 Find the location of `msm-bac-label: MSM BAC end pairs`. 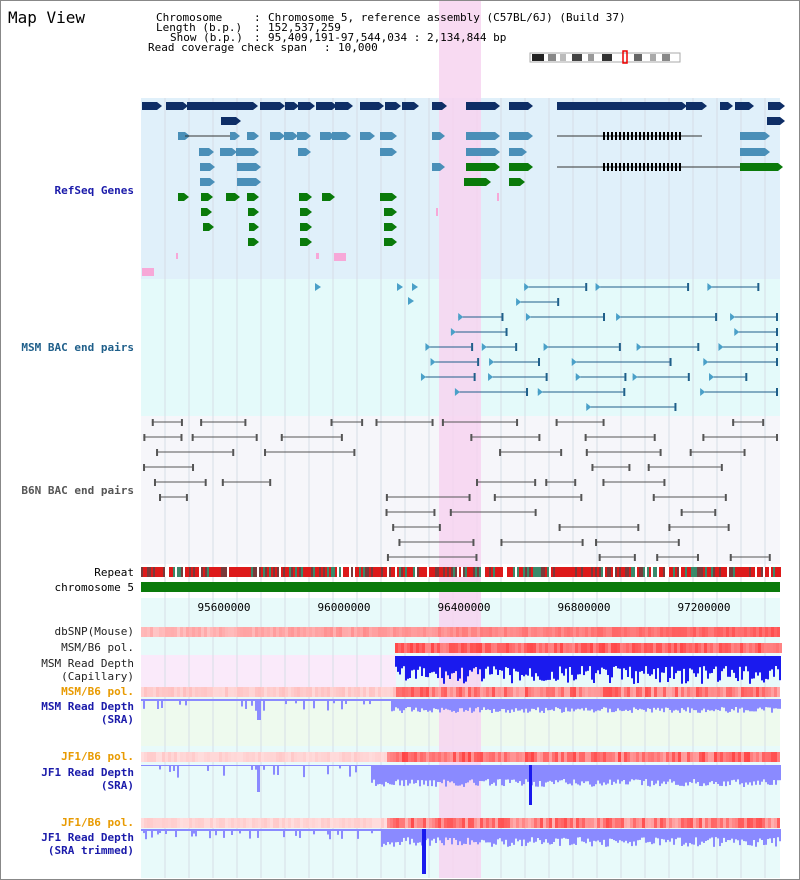

msm-bac-label: MSM BAC end pairs is located at coordinates (77, 347).